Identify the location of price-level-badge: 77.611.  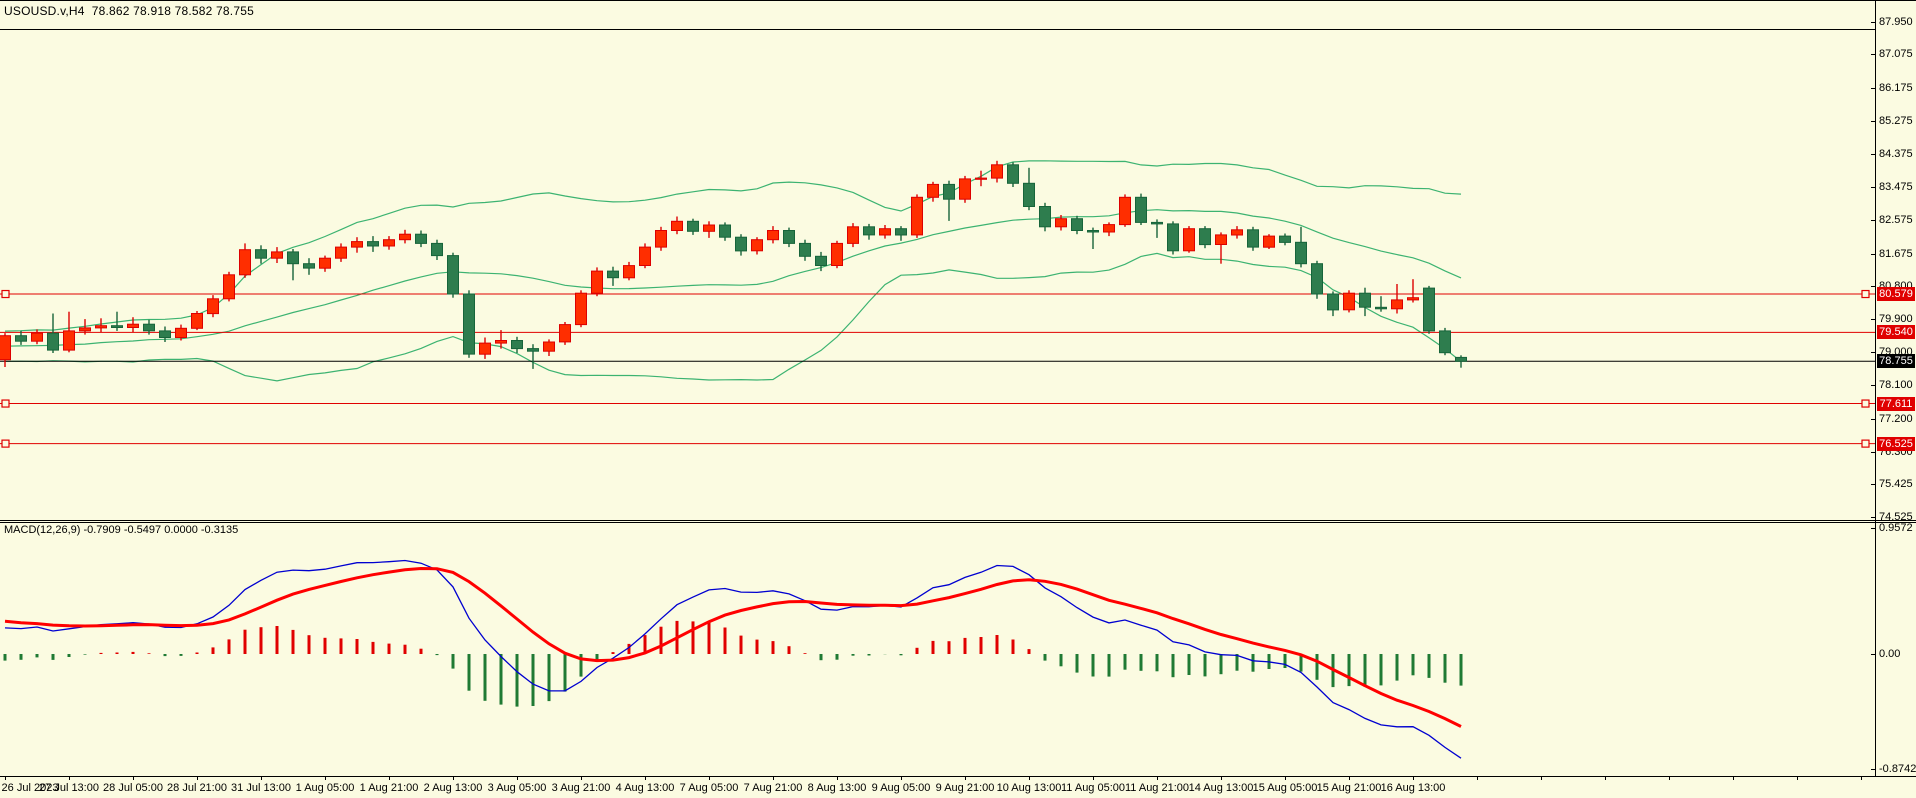
(1896, 404).